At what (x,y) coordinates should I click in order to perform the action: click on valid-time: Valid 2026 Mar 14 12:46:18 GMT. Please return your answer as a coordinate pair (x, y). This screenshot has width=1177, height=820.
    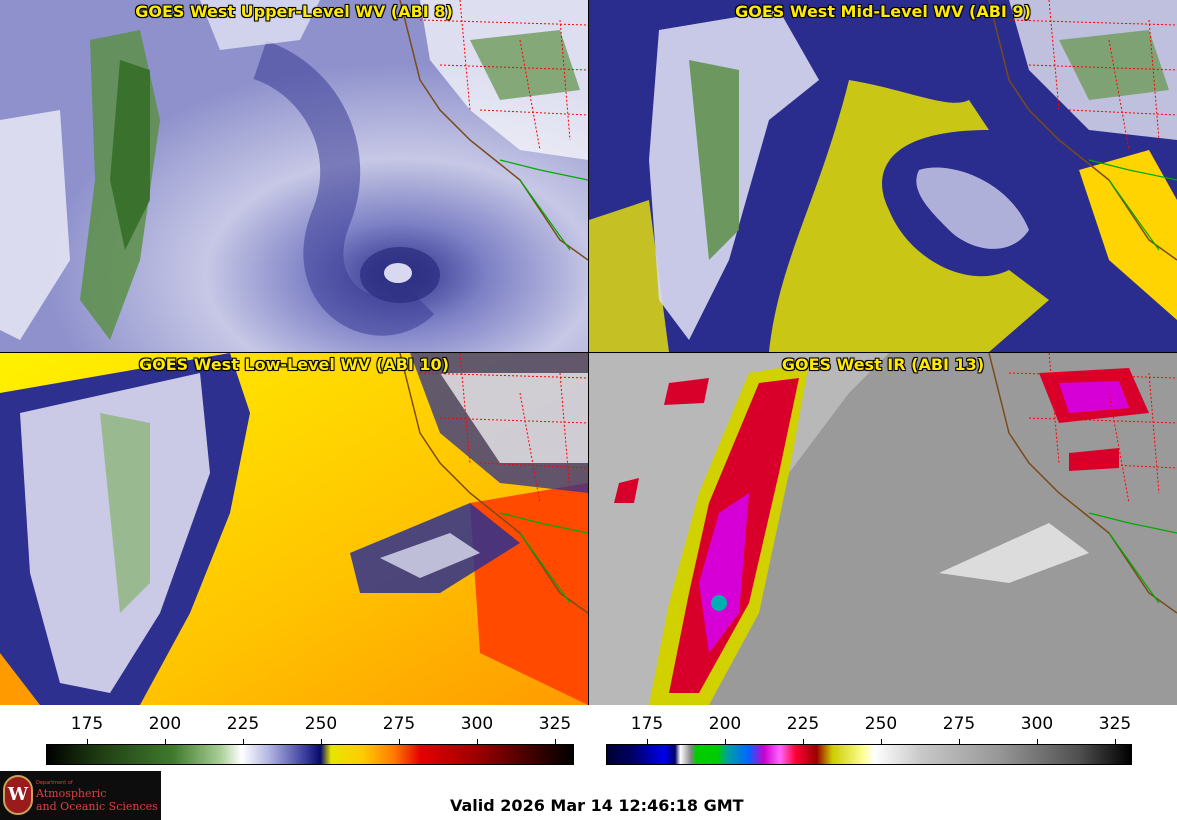
    Looking at the image, I should click on (597, 805).